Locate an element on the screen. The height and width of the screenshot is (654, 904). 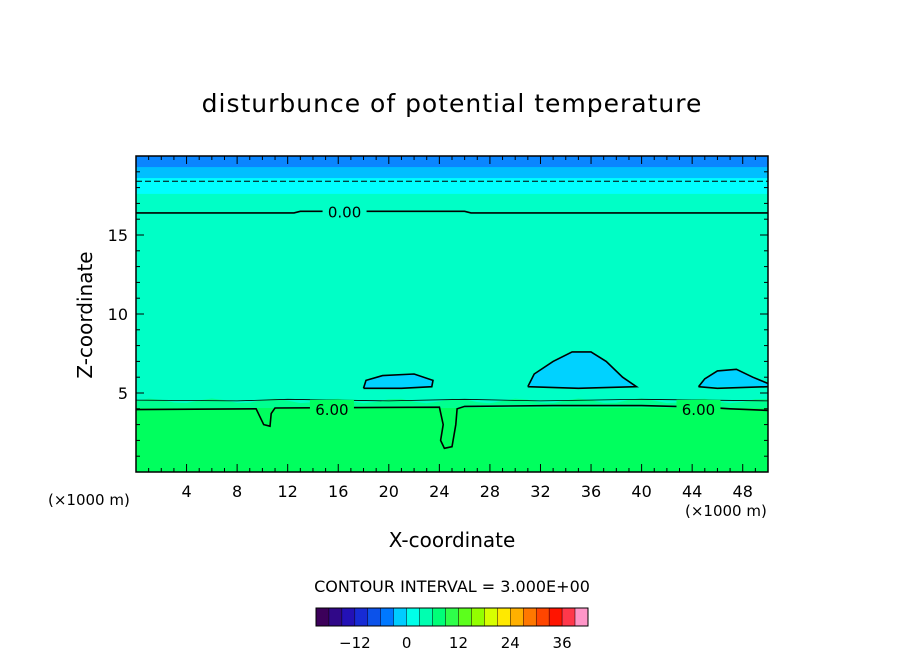
colorbar-tick-label: 0 is located at coordinates (407, 643).